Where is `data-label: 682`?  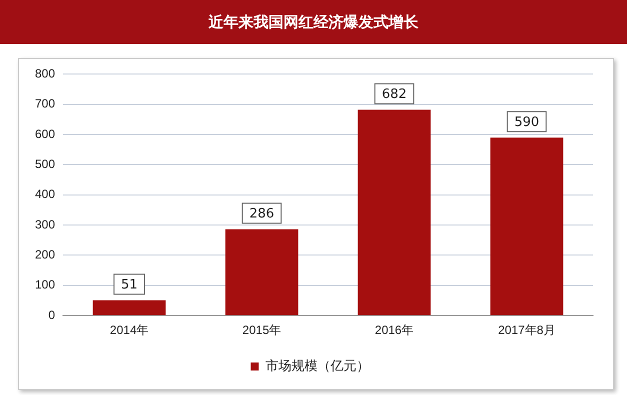 data-label: 682 is located at coordinates (394, 94).